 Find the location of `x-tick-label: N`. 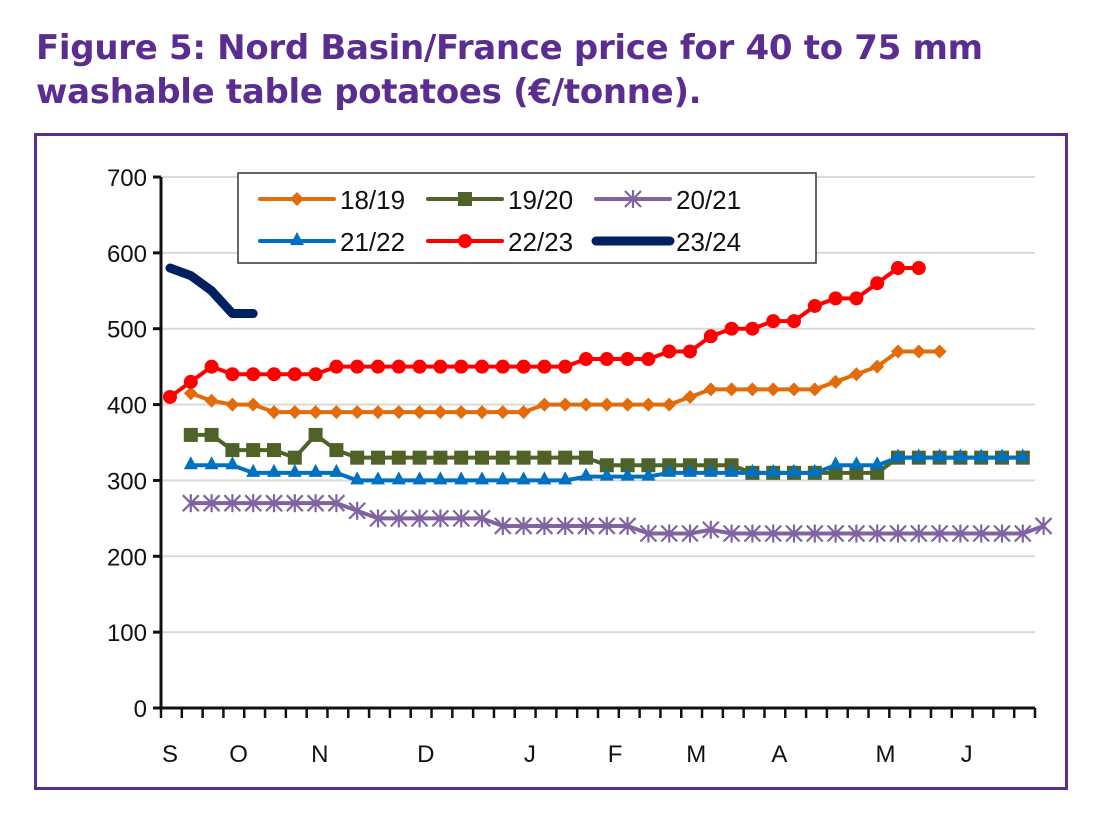

x-tick-label: N is located at coordinates (319, 754).